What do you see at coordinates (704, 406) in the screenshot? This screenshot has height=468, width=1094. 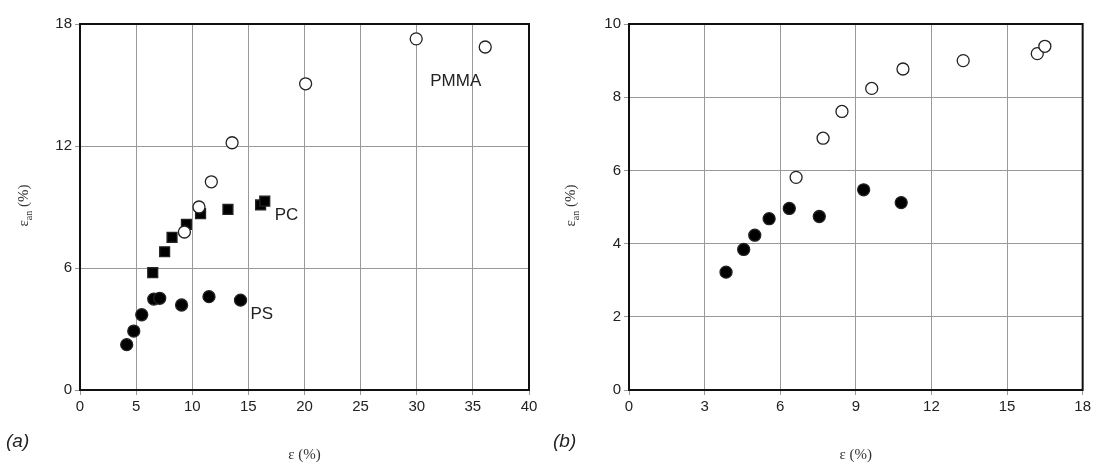 I see `x-tick-label: 3` at bounding box center [704, 406].